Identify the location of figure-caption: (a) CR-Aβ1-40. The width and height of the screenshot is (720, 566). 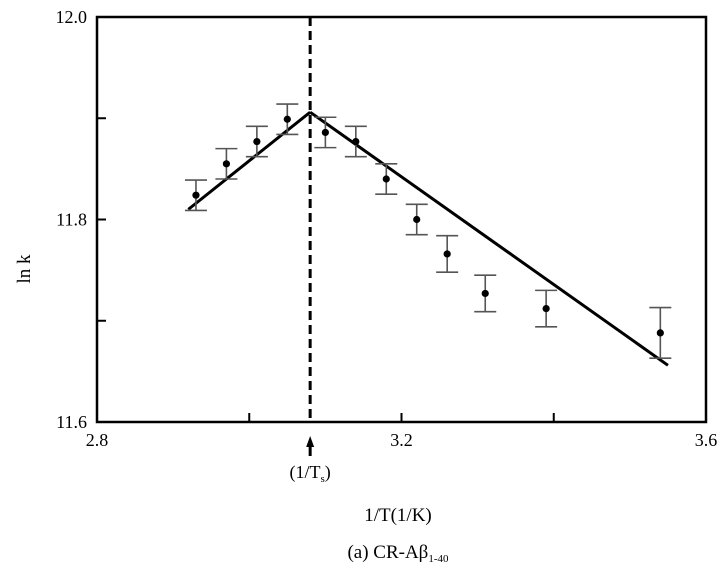
(398, 553).